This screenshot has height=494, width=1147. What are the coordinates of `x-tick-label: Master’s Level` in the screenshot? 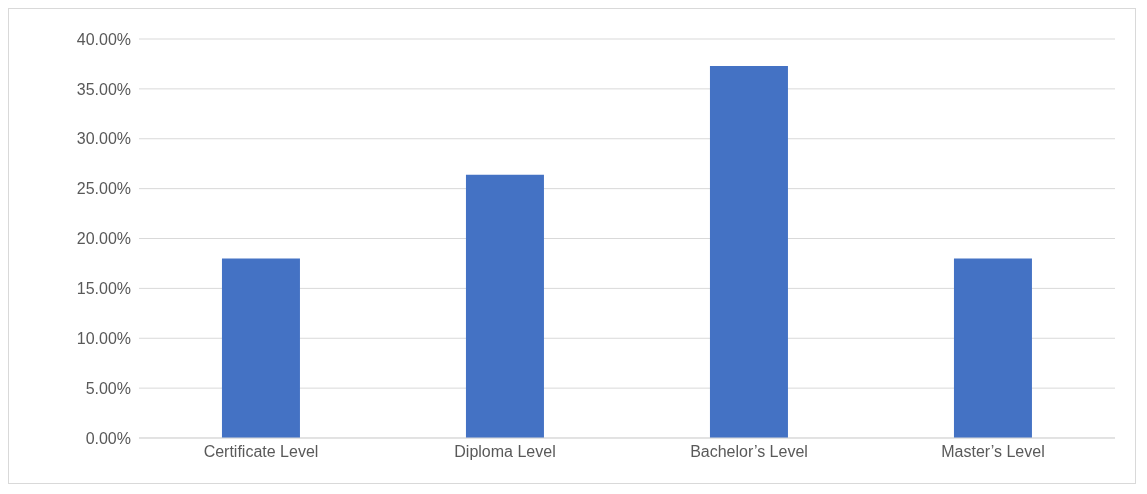 It's located at (993, 452).